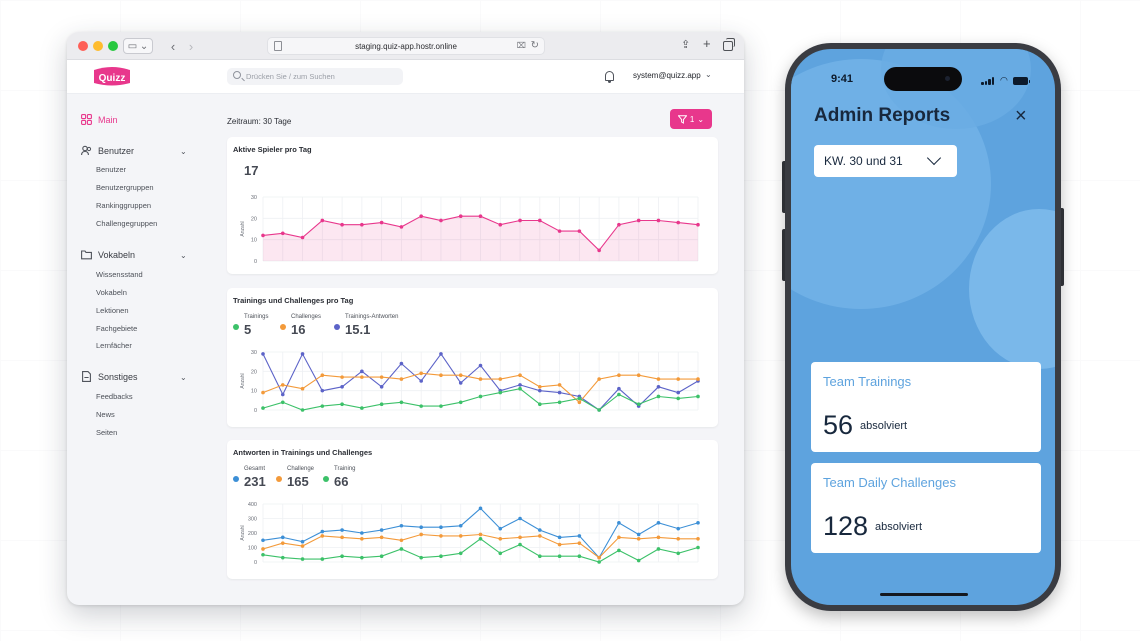 Image resolution: width=1140 pixels, height=641 pixels. I want to click on back-icon: ‹, so click(173, 46).